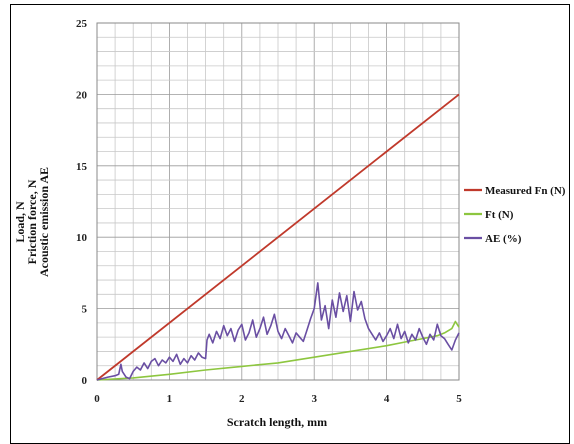 The width and height of the screenshot is (574, 444). I want to click on x-tick-label: 3, so click(314, 399).